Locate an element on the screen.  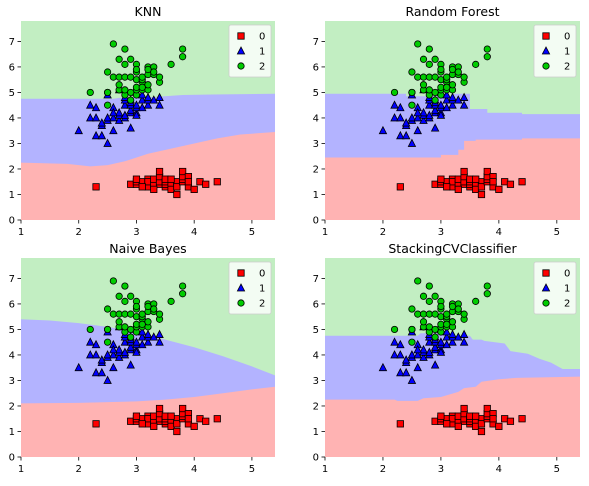
x-tick-label: 4 is located at coordinates (499, 232).